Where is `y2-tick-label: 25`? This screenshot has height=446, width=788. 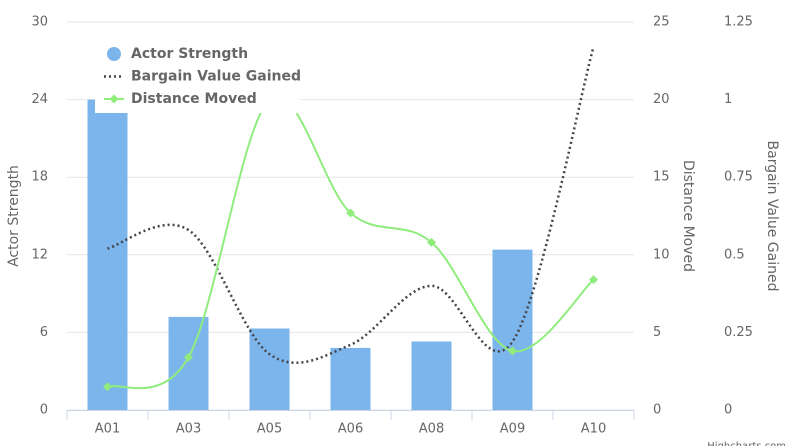 y2-tick-label: 25 is located at coordinates (661, 22).